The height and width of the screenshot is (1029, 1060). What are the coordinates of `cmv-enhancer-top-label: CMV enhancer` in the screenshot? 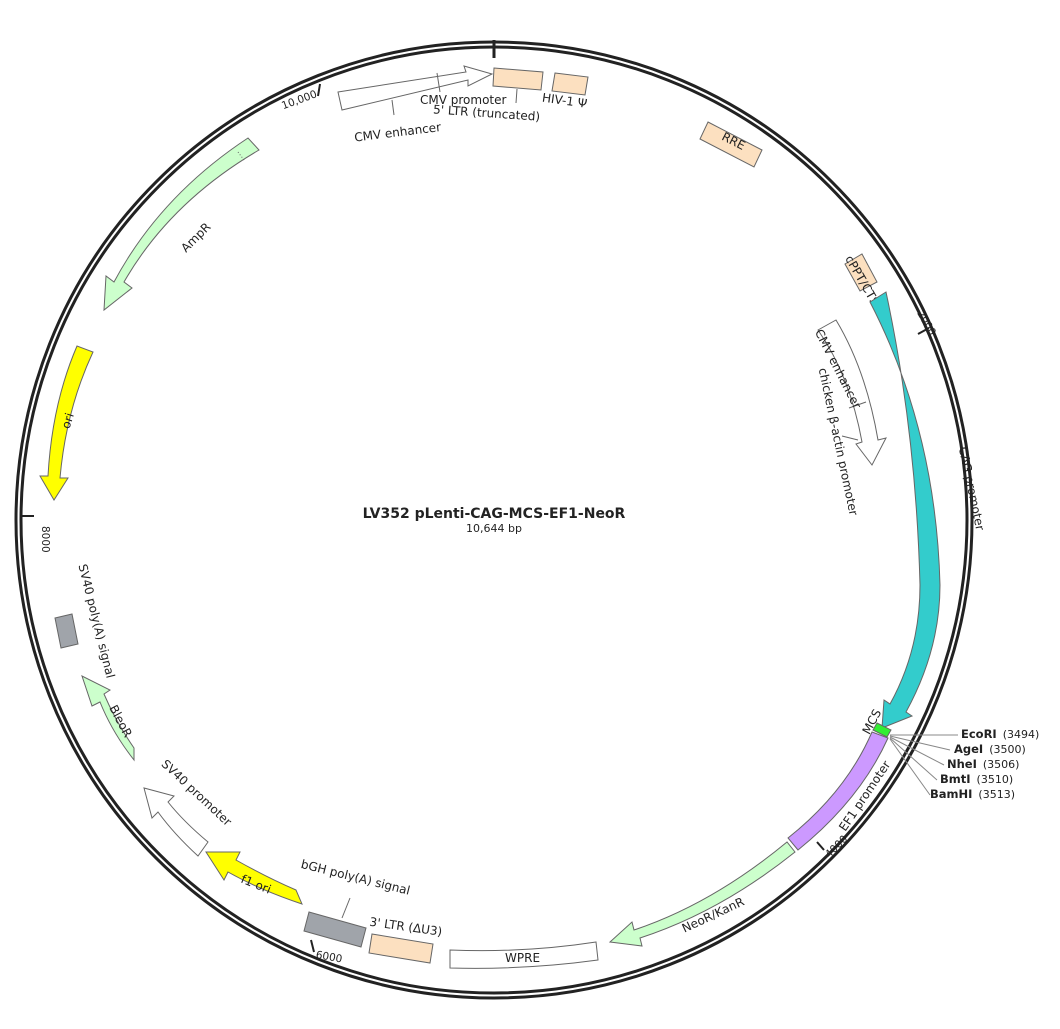 It's located at (397, 132).